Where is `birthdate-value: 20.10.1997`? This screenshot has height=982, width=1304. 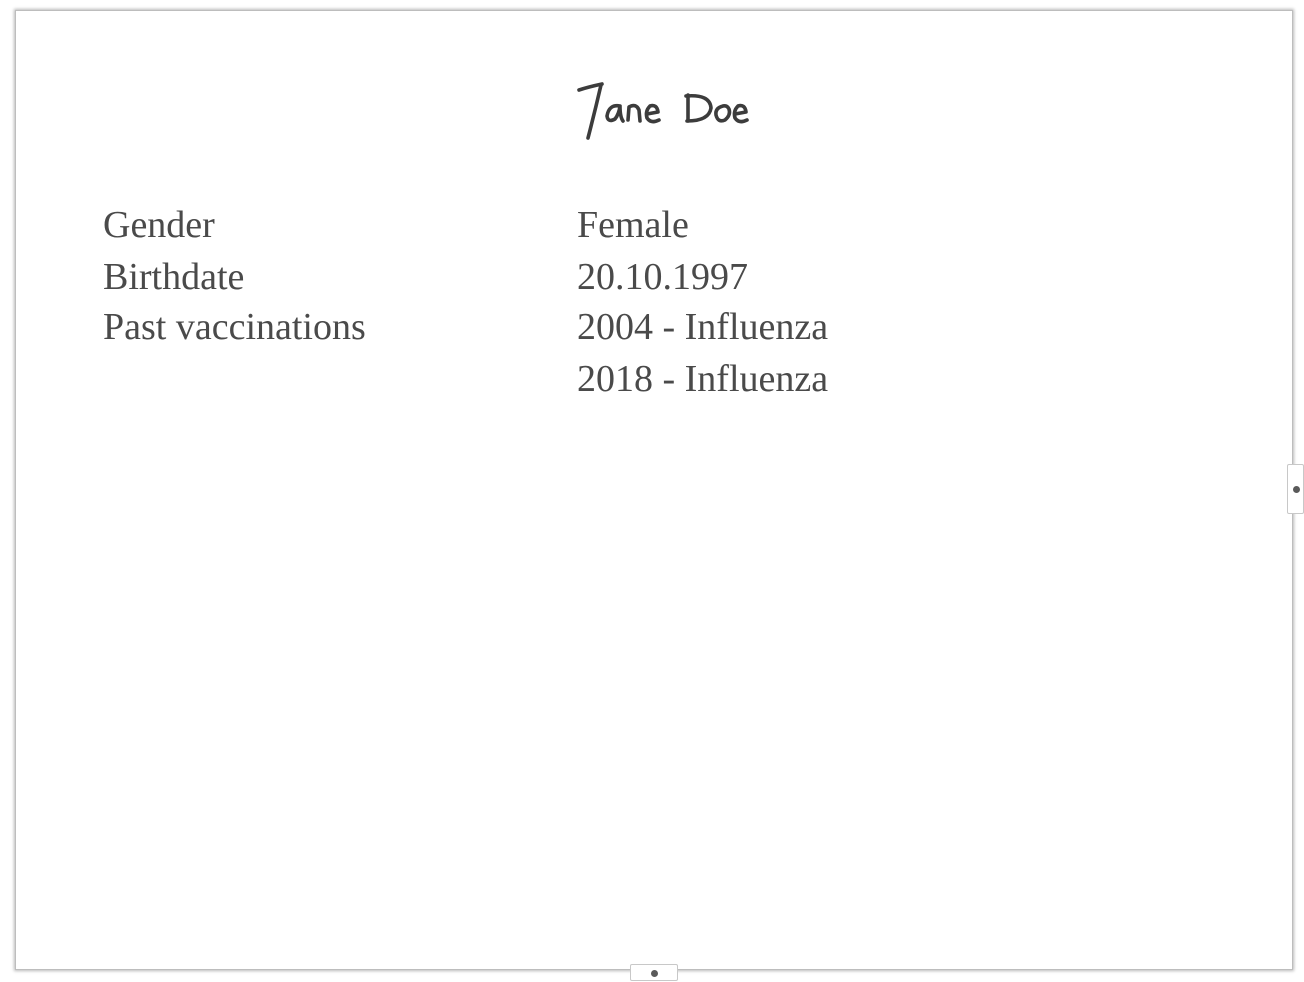
birthdate-value: 20.10.1997 is located at coordinates (662, 277).